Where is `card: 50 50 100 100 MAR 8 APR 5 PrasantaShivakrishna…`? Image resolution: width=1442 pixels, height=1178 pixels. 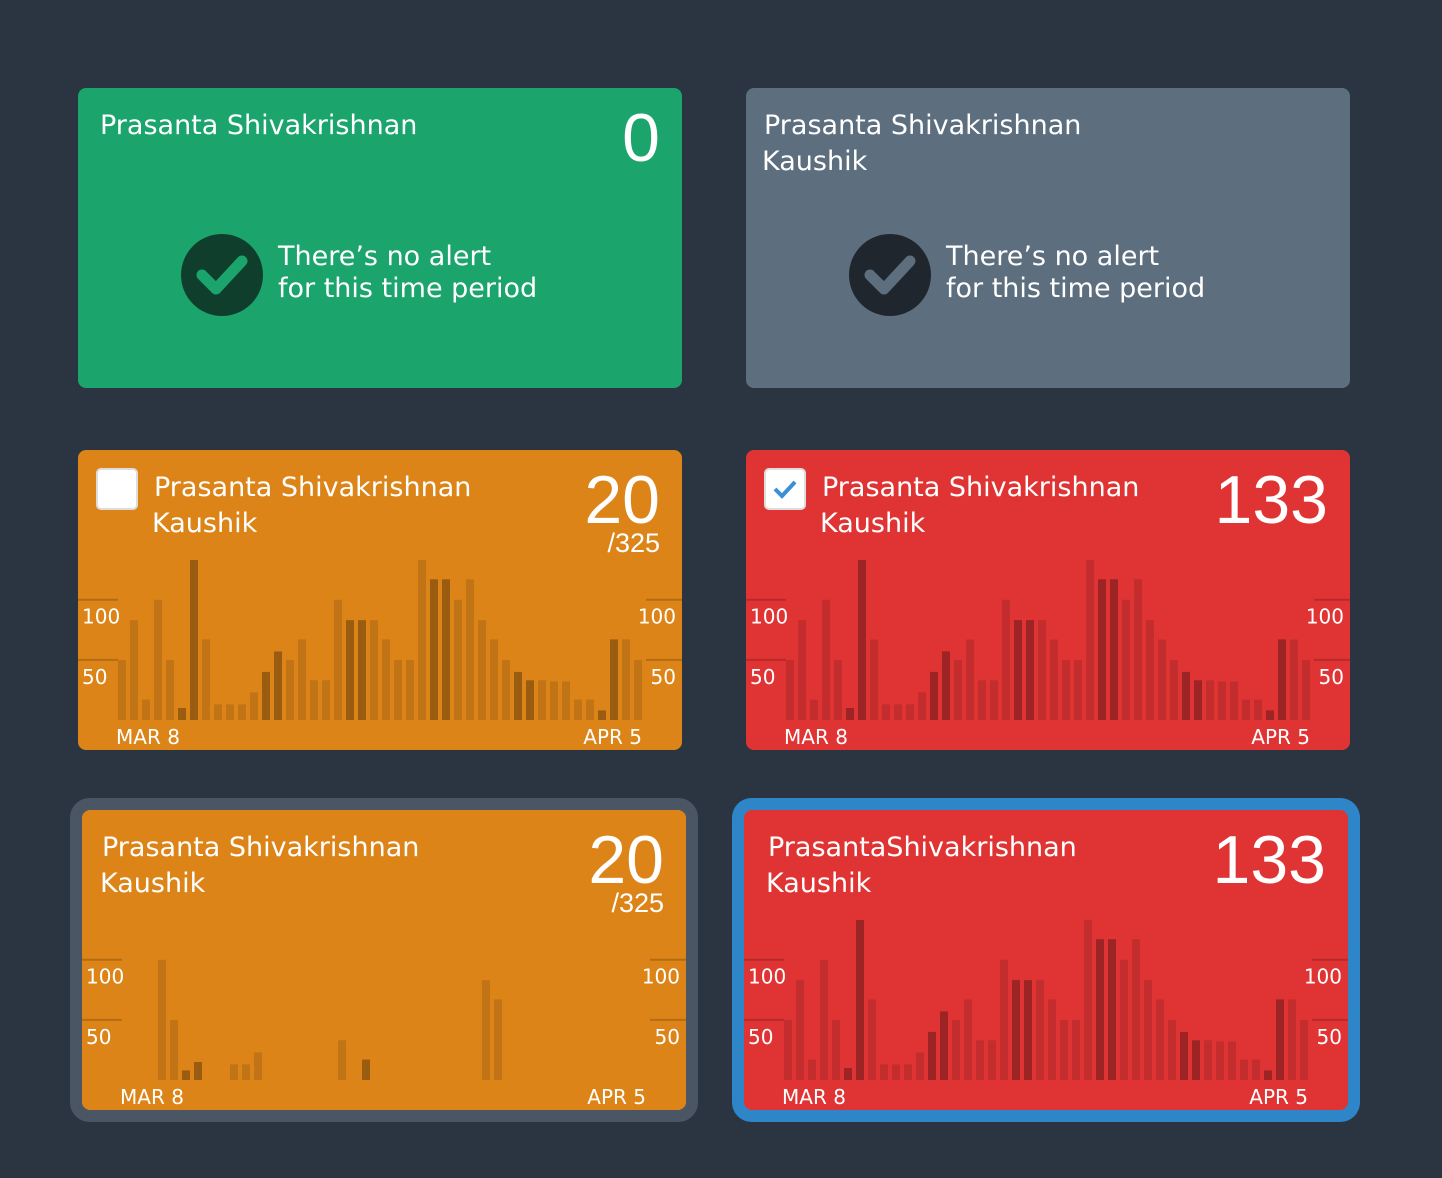 card: 50 50 100 100 MAR 8 APR 5 PrasantaShivakrishna… is located at coordinates (1046, 960).